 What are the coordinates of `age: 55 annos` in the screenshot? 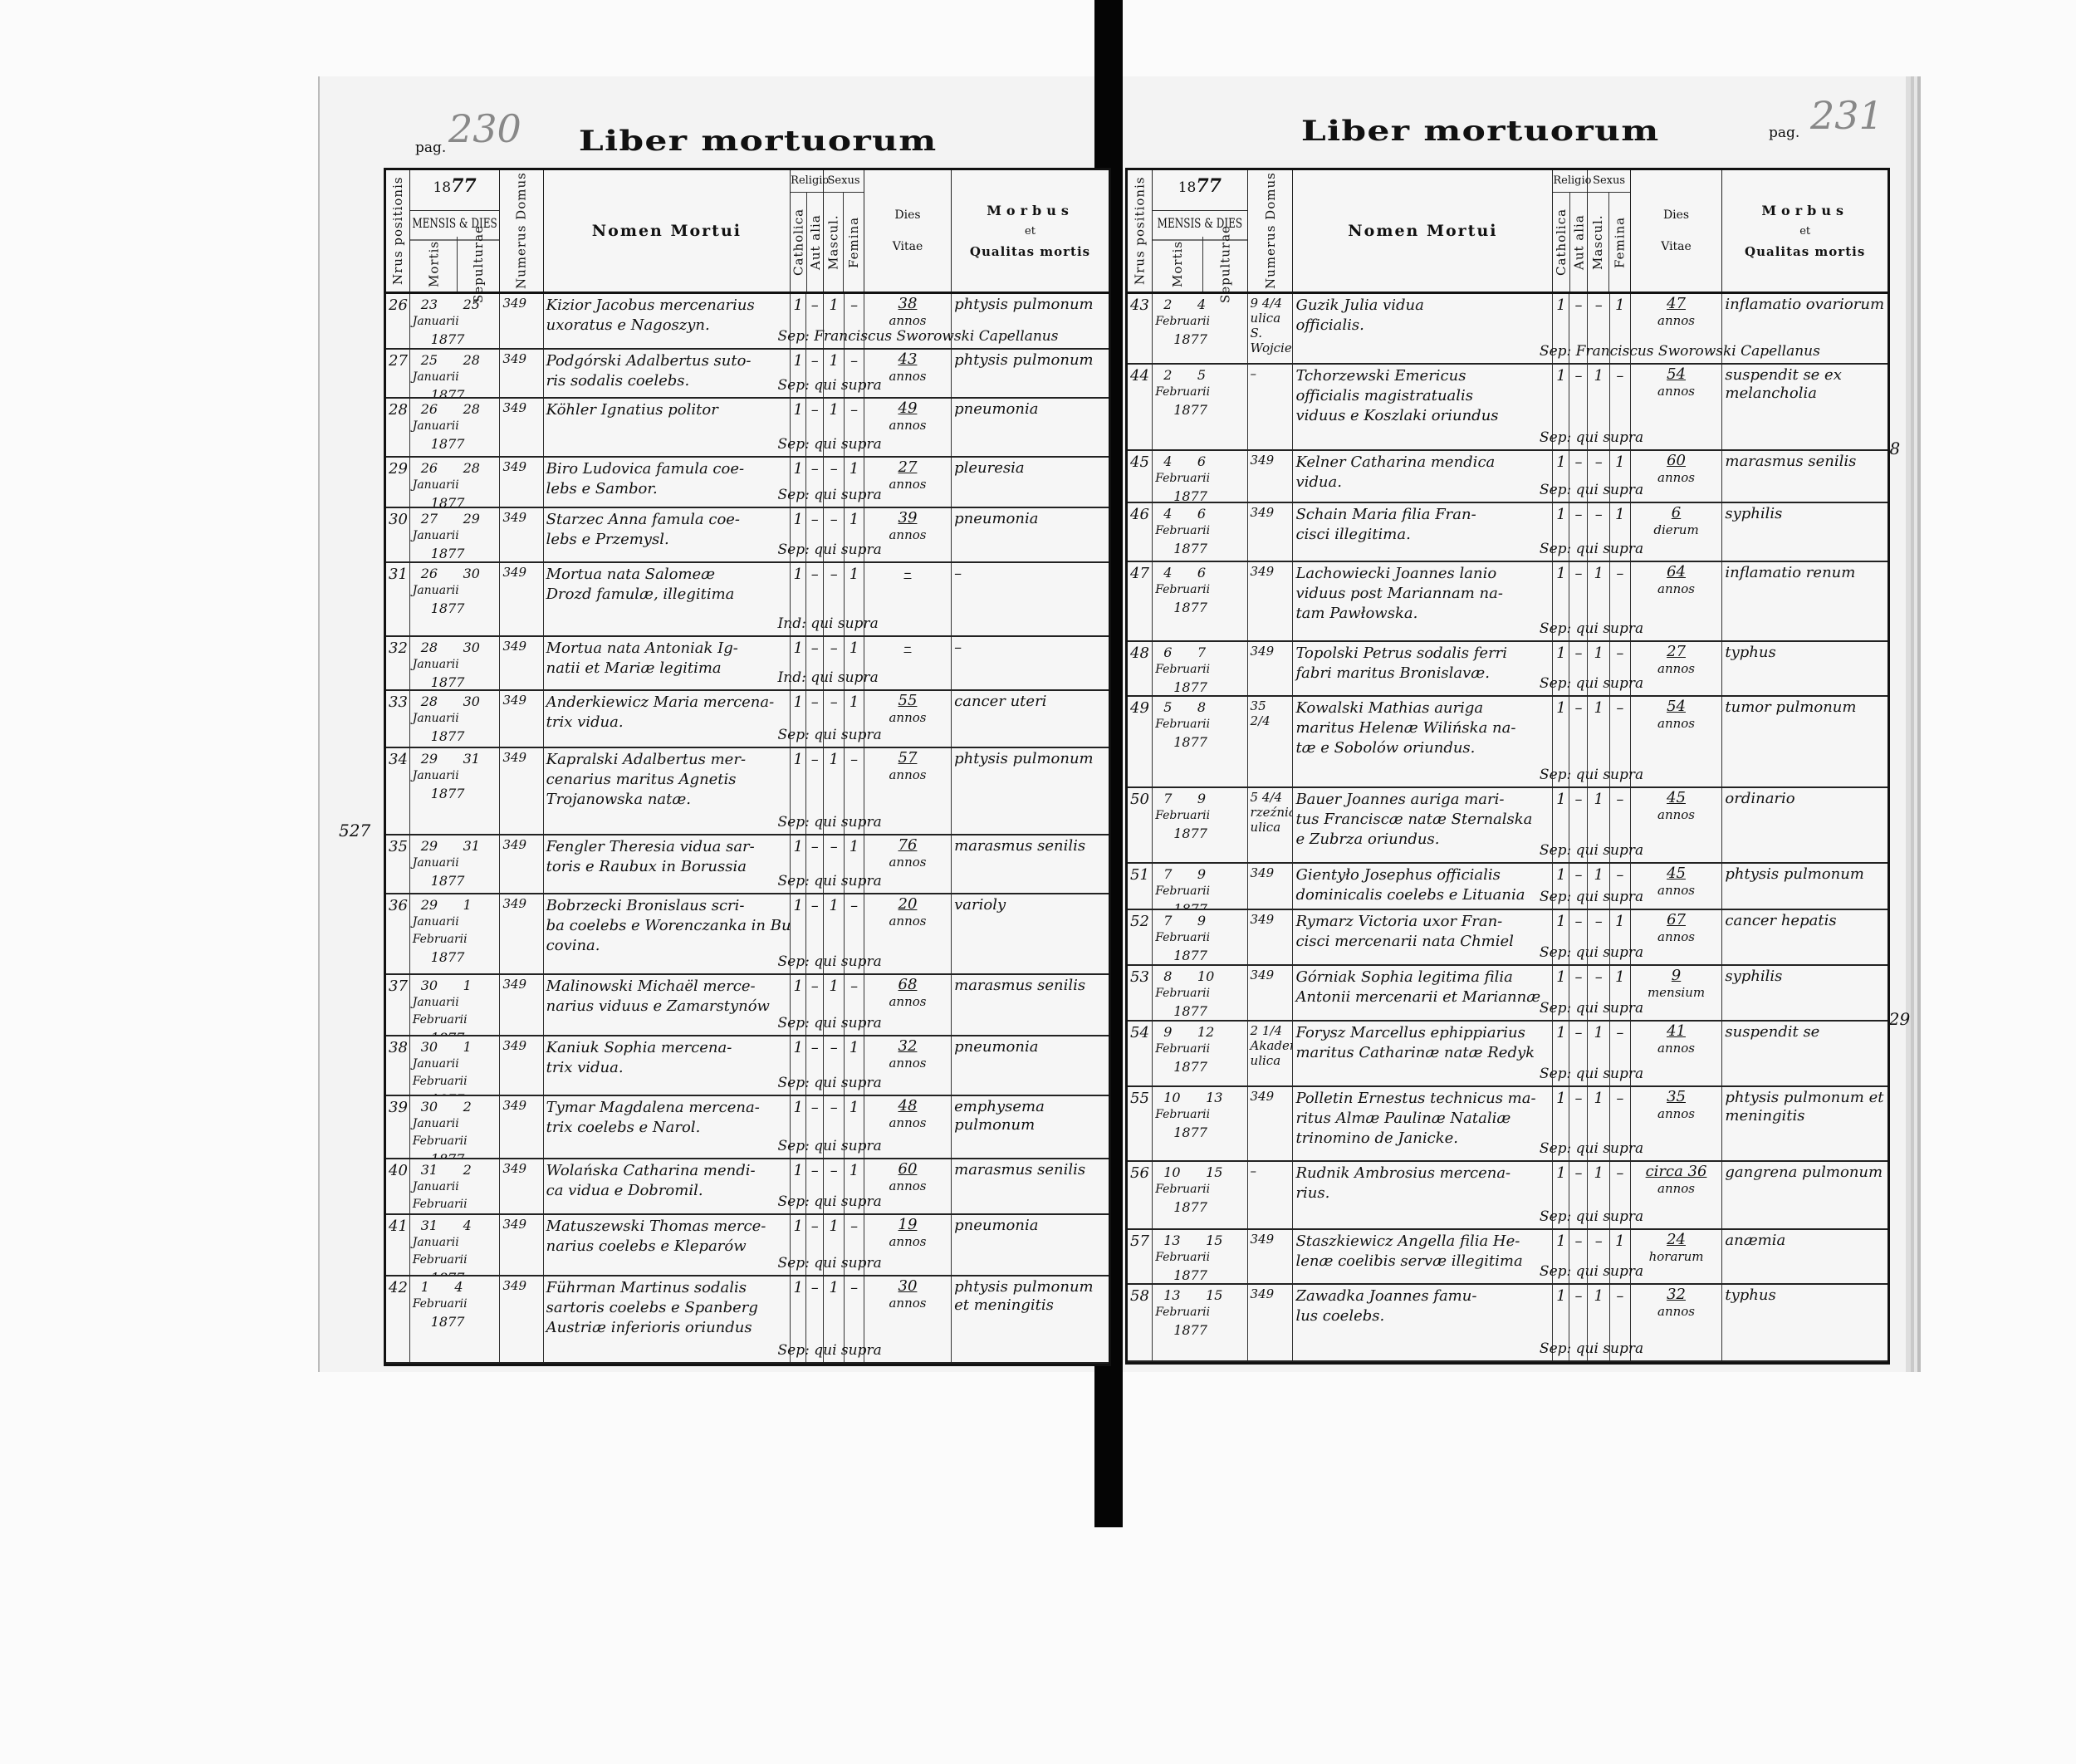 It's located at (908, 719).